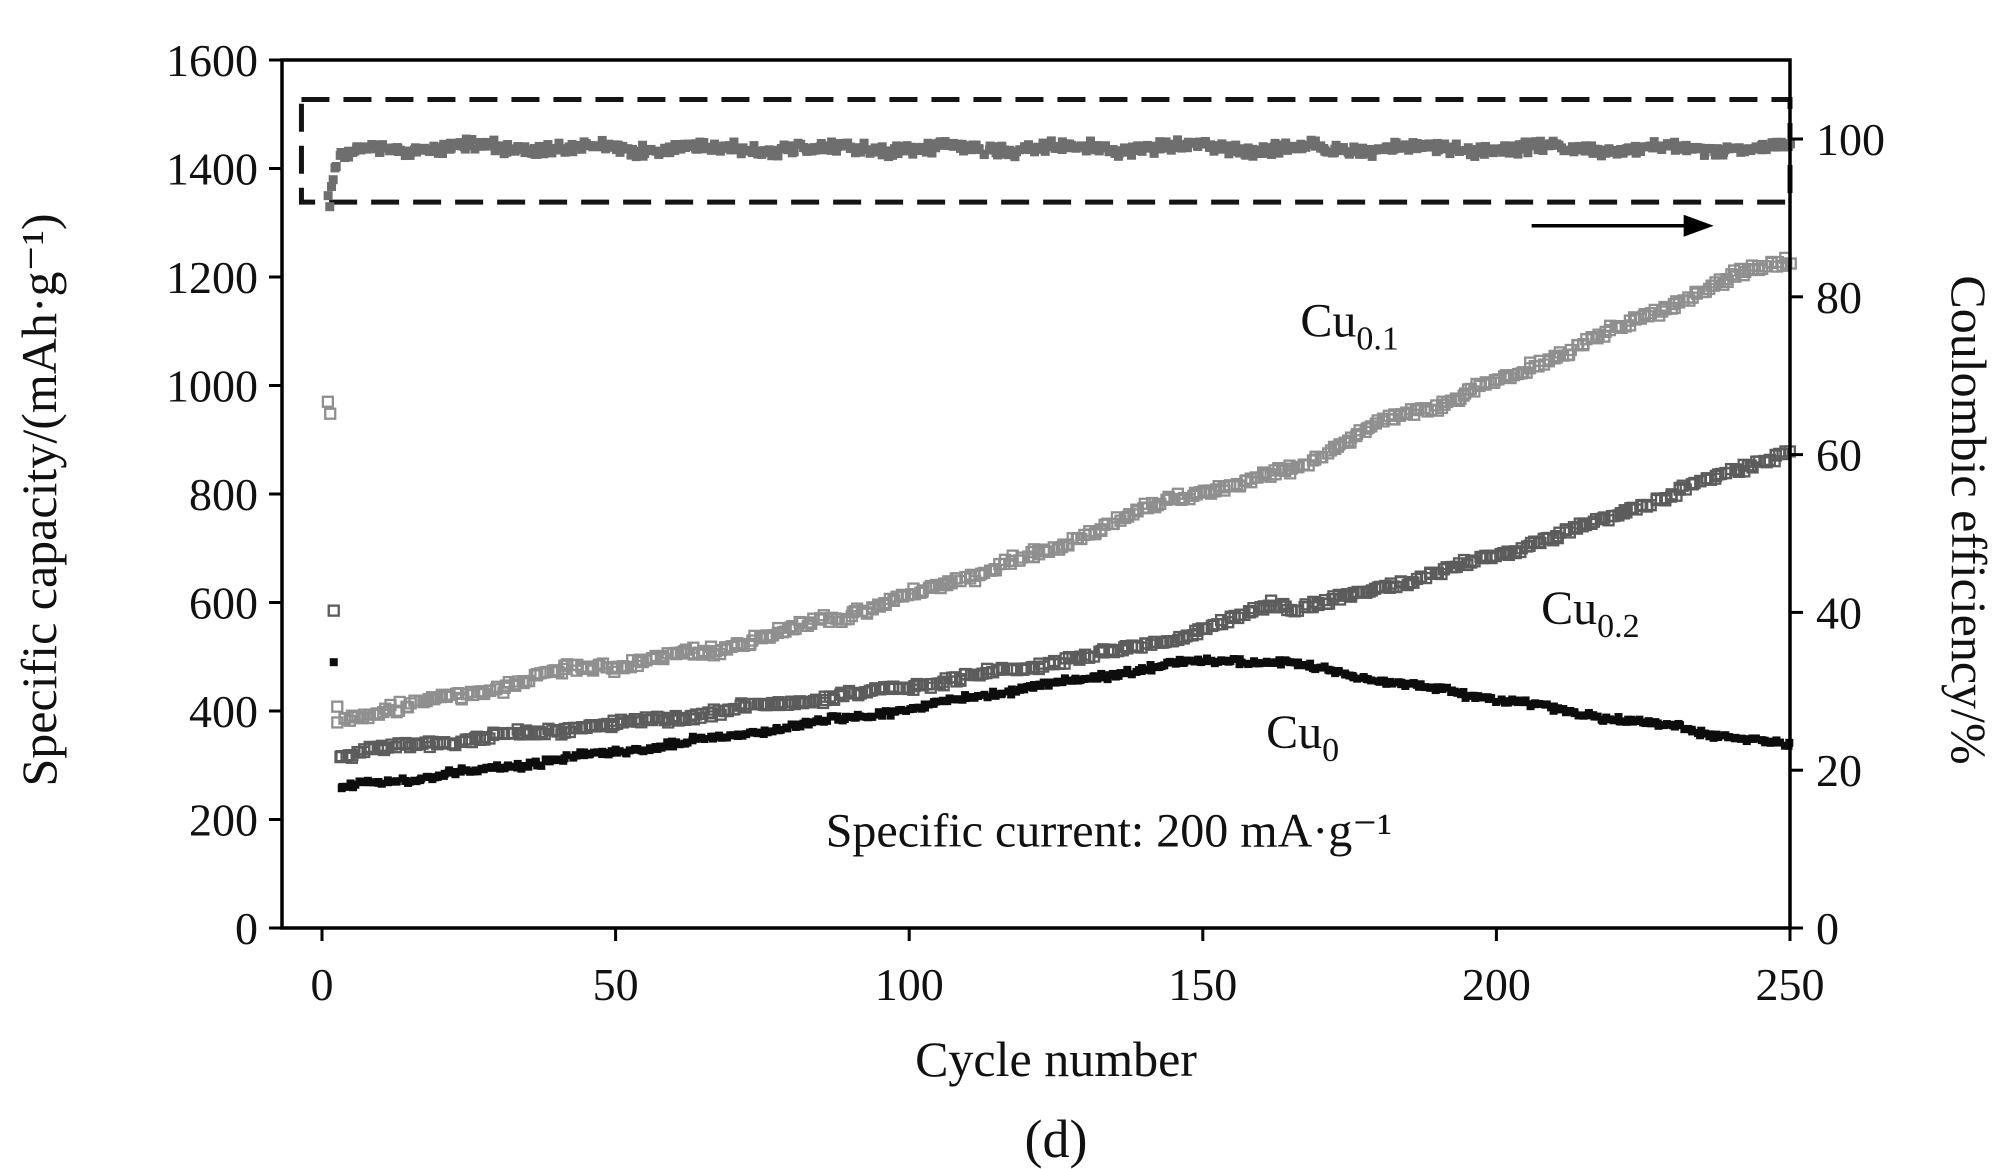  I want to click on left-y-tick-label: 1400, so click(212, 169).